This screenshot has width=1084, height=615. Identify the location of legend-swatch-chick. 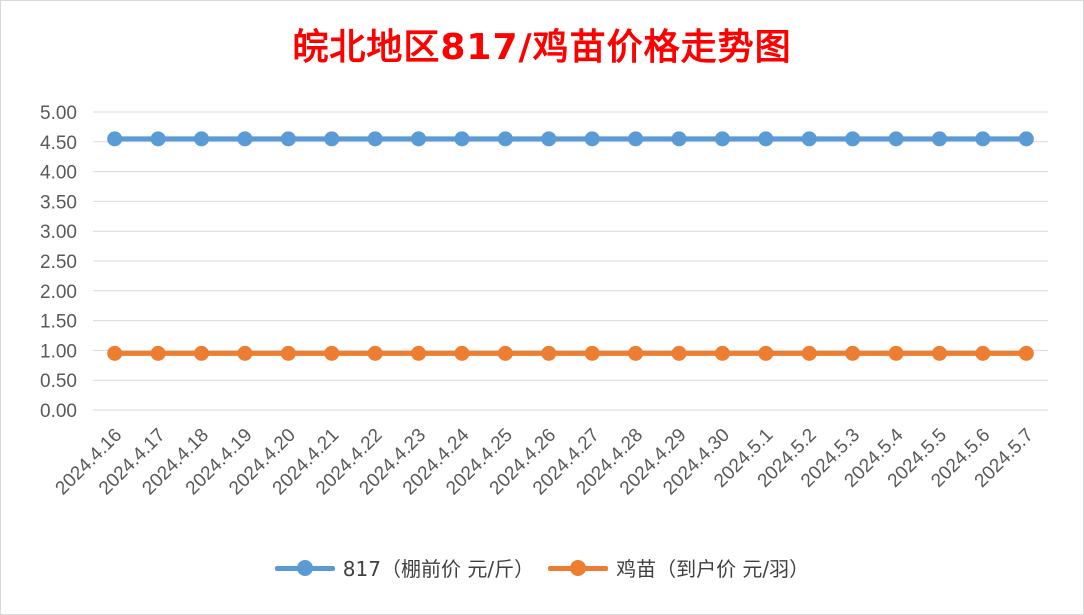
(578, 567).